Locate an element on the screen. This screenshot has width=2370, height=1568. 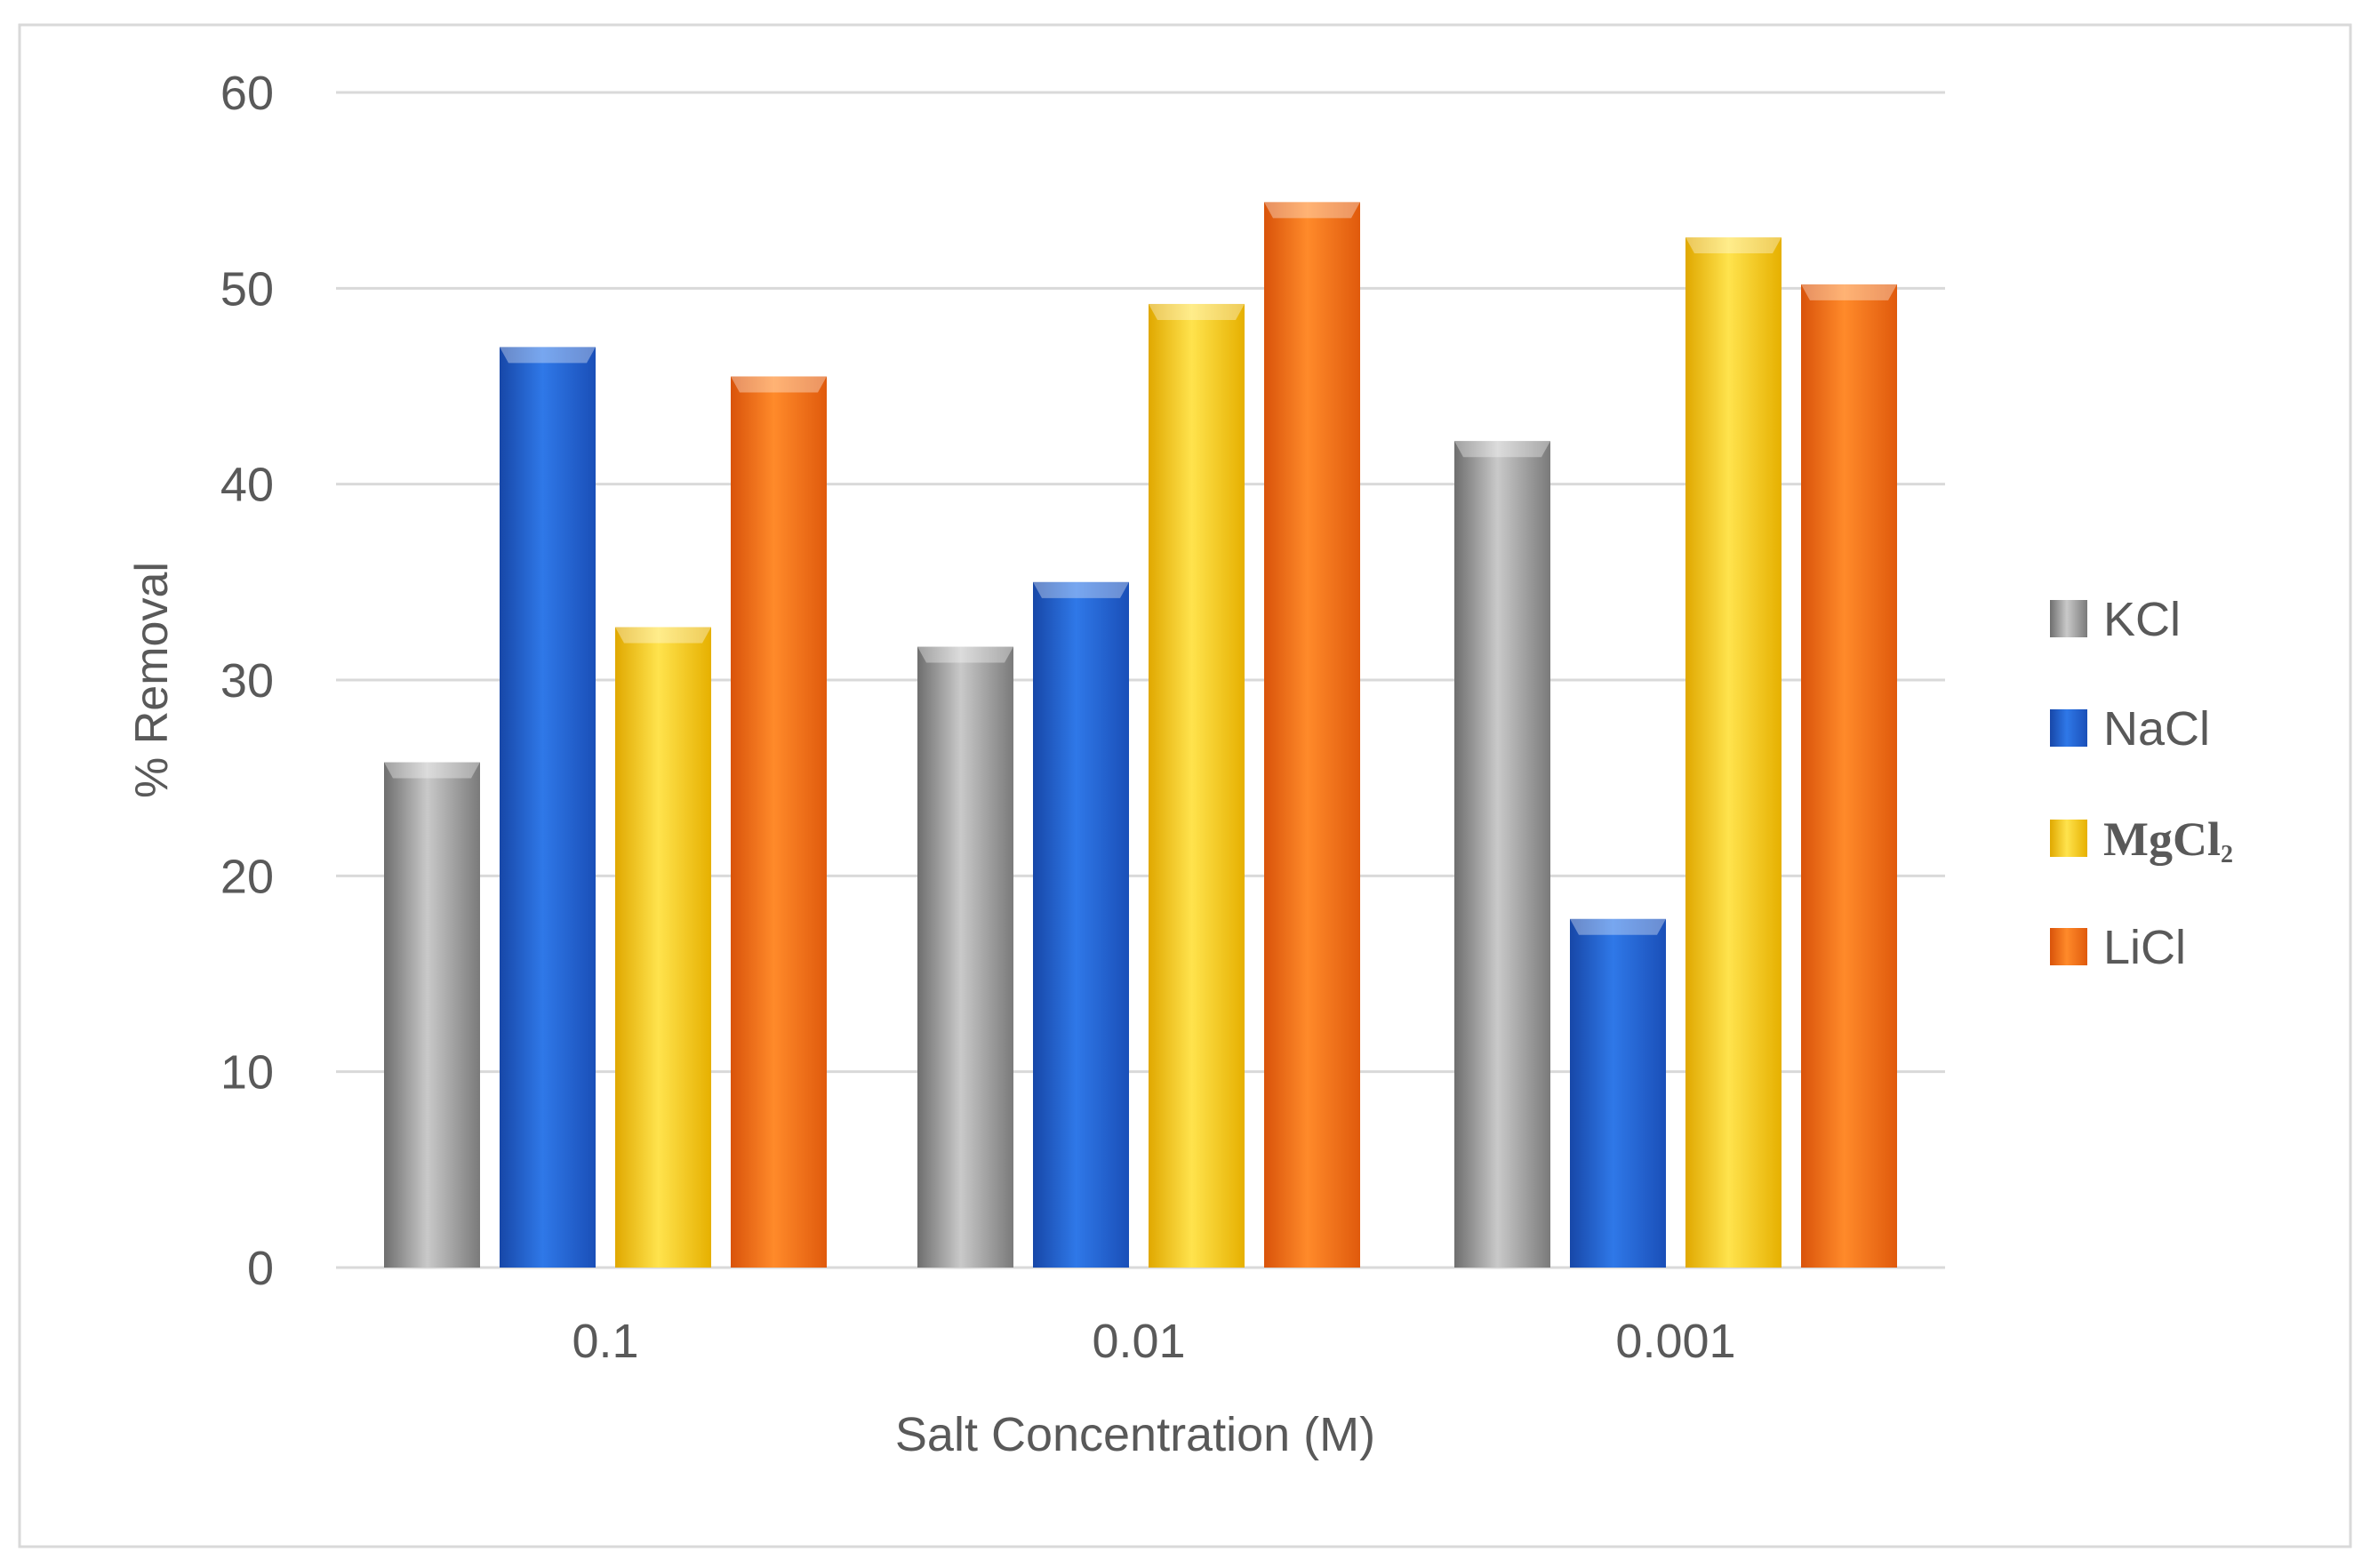
legend: KCl NaCl MgCl2 LiCl is located at coordinates (2141, 783).